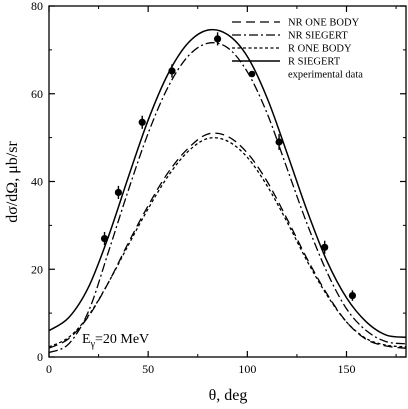 Image resolution: width=408 pixels, height=409 pixels. Describe the element at coordinates (49, 369) in the screenshot. I see `x-tick-label: 0` at that location.